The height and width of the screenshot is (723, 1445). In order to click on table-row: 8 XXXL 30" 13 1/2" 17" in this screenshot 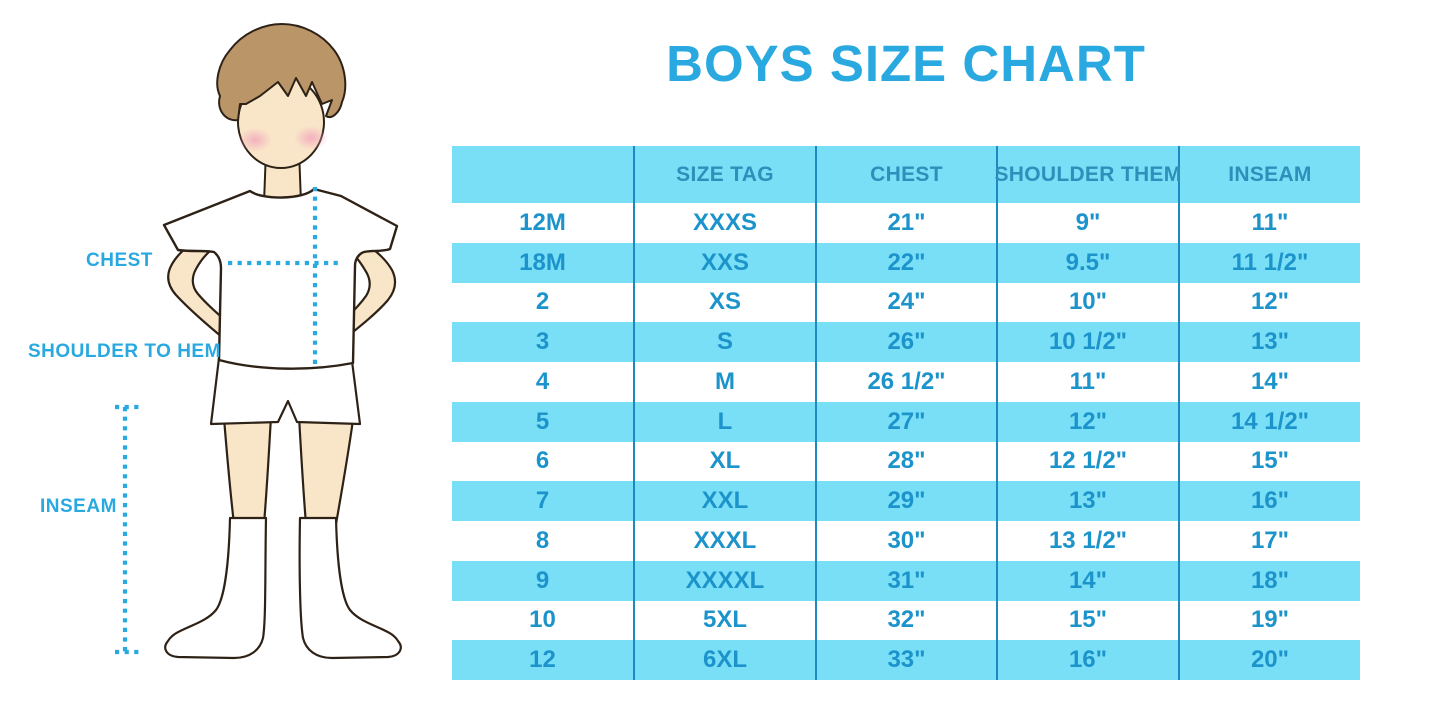, I will do `click(906, 541)`.